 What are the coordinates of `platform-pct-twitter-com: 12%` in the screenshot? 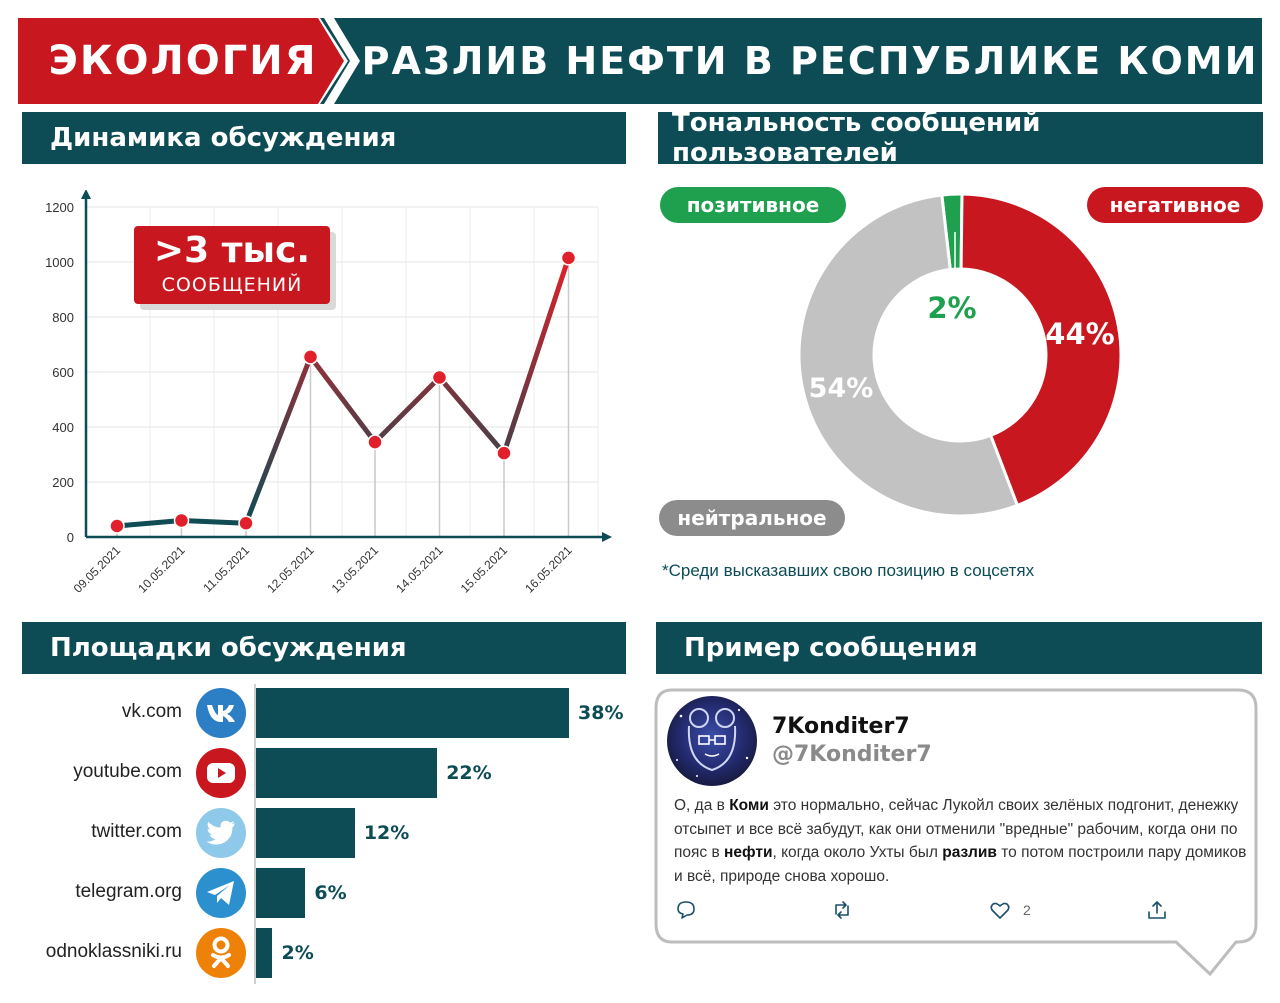 It's located at (386, 833).